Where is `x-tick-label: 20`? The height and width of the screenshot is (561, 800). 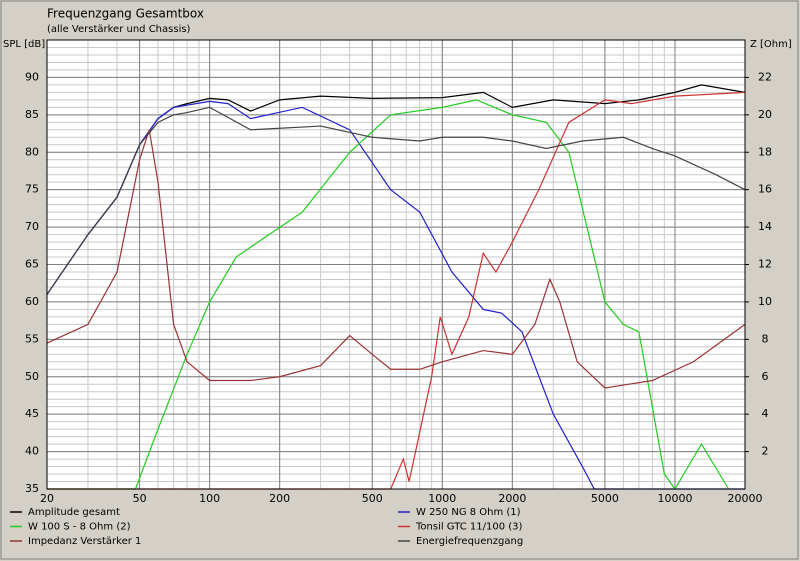 x-tick-label: 20 is located at coordinates (47, 498).